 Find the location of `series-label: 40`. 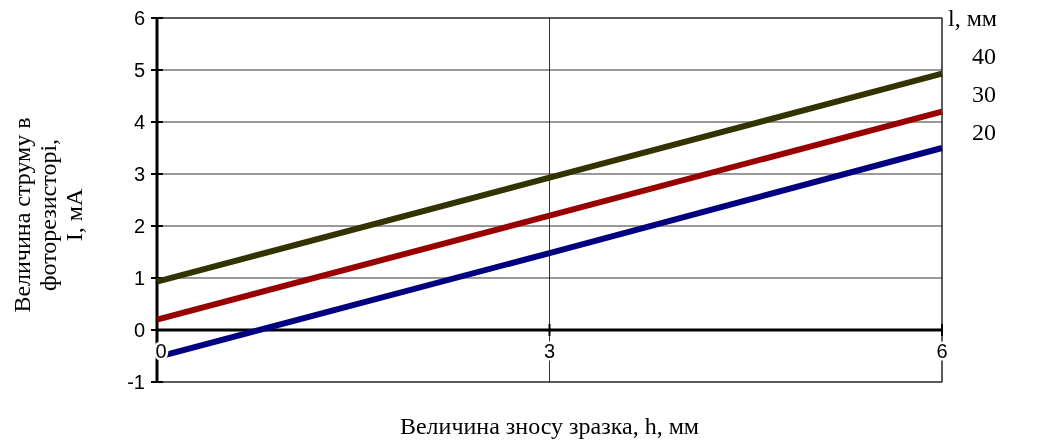

series-label: 40 is located at coordinates (984, 56).